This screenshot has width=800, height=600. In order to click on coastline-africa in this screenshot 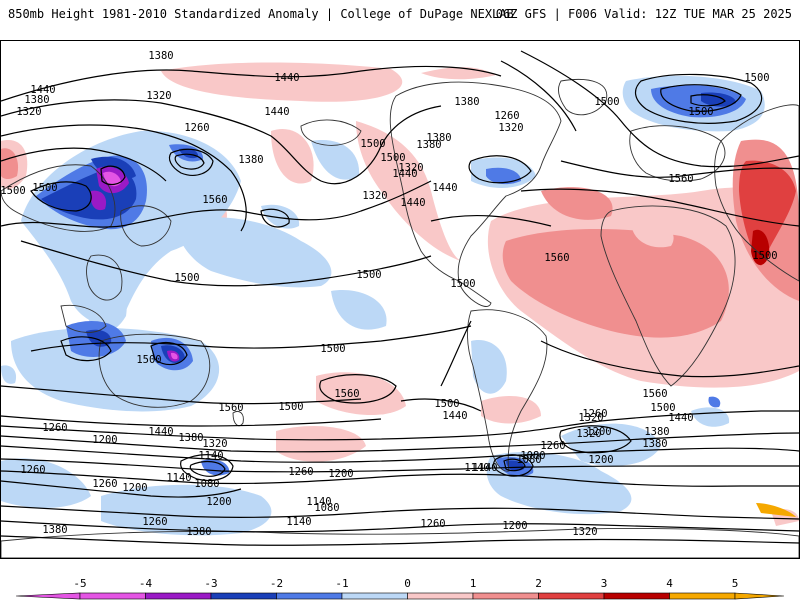, I will do `click(668, 296)`.